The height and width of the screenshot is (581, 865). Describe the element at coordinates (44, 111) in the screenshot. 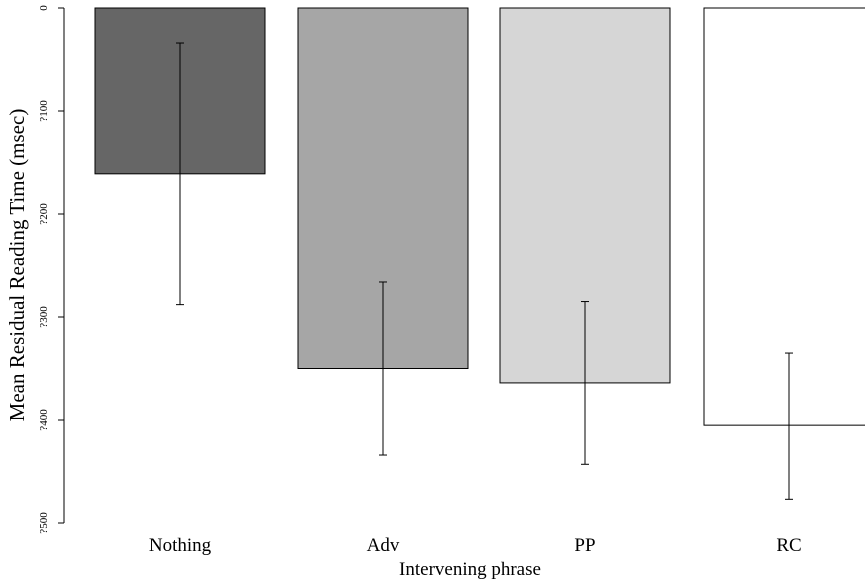

I see `y-tick-label: ?100` at that location.